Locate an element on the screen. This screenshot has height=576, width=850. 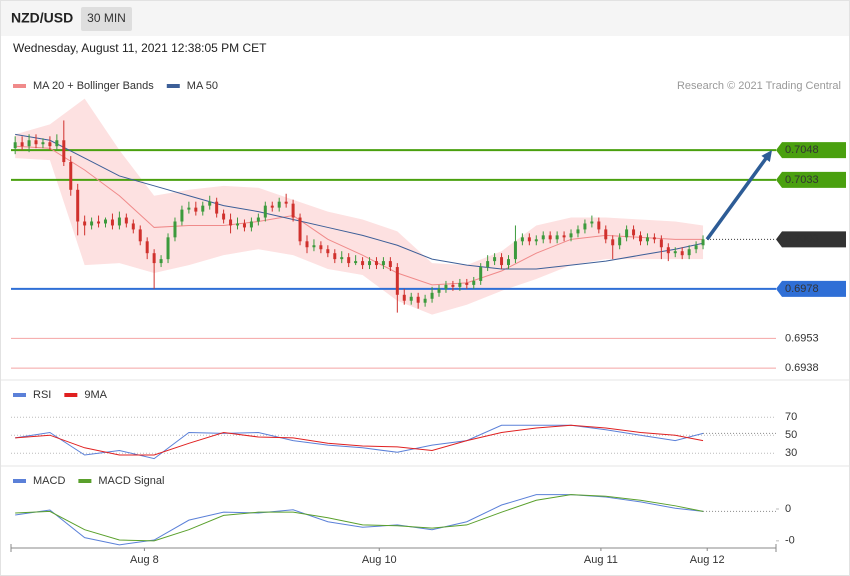
timeframe-button is located at coordinates (106, 19).